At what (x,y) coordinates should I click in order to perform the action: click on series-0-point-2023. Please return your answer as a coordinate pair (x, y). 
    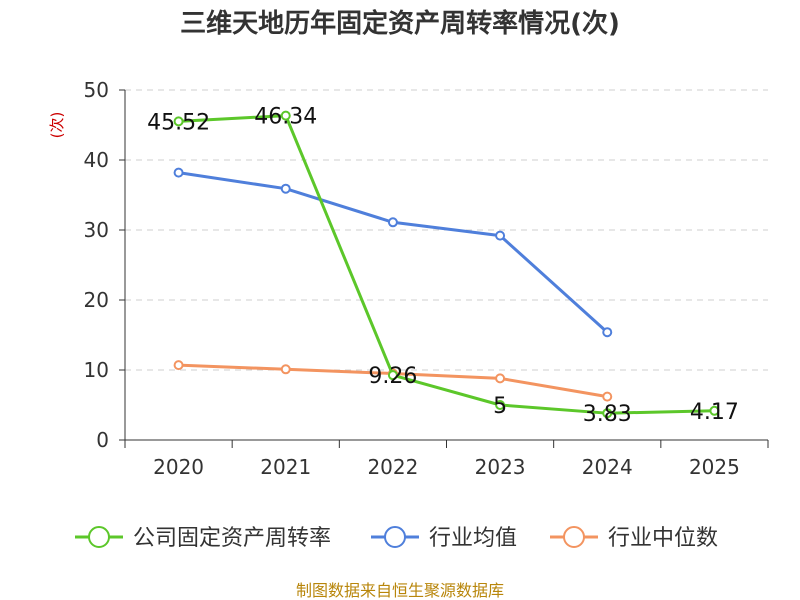
    Looking at the image, I should click on (500, 405).